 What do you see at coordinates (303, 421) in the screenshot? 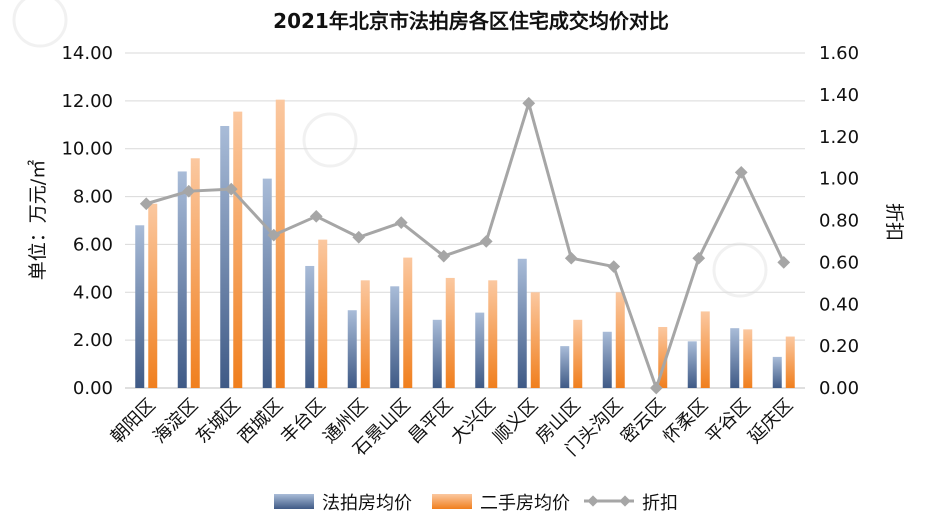
I see `category-label: 丰台区` at bounding box center [303, 421].